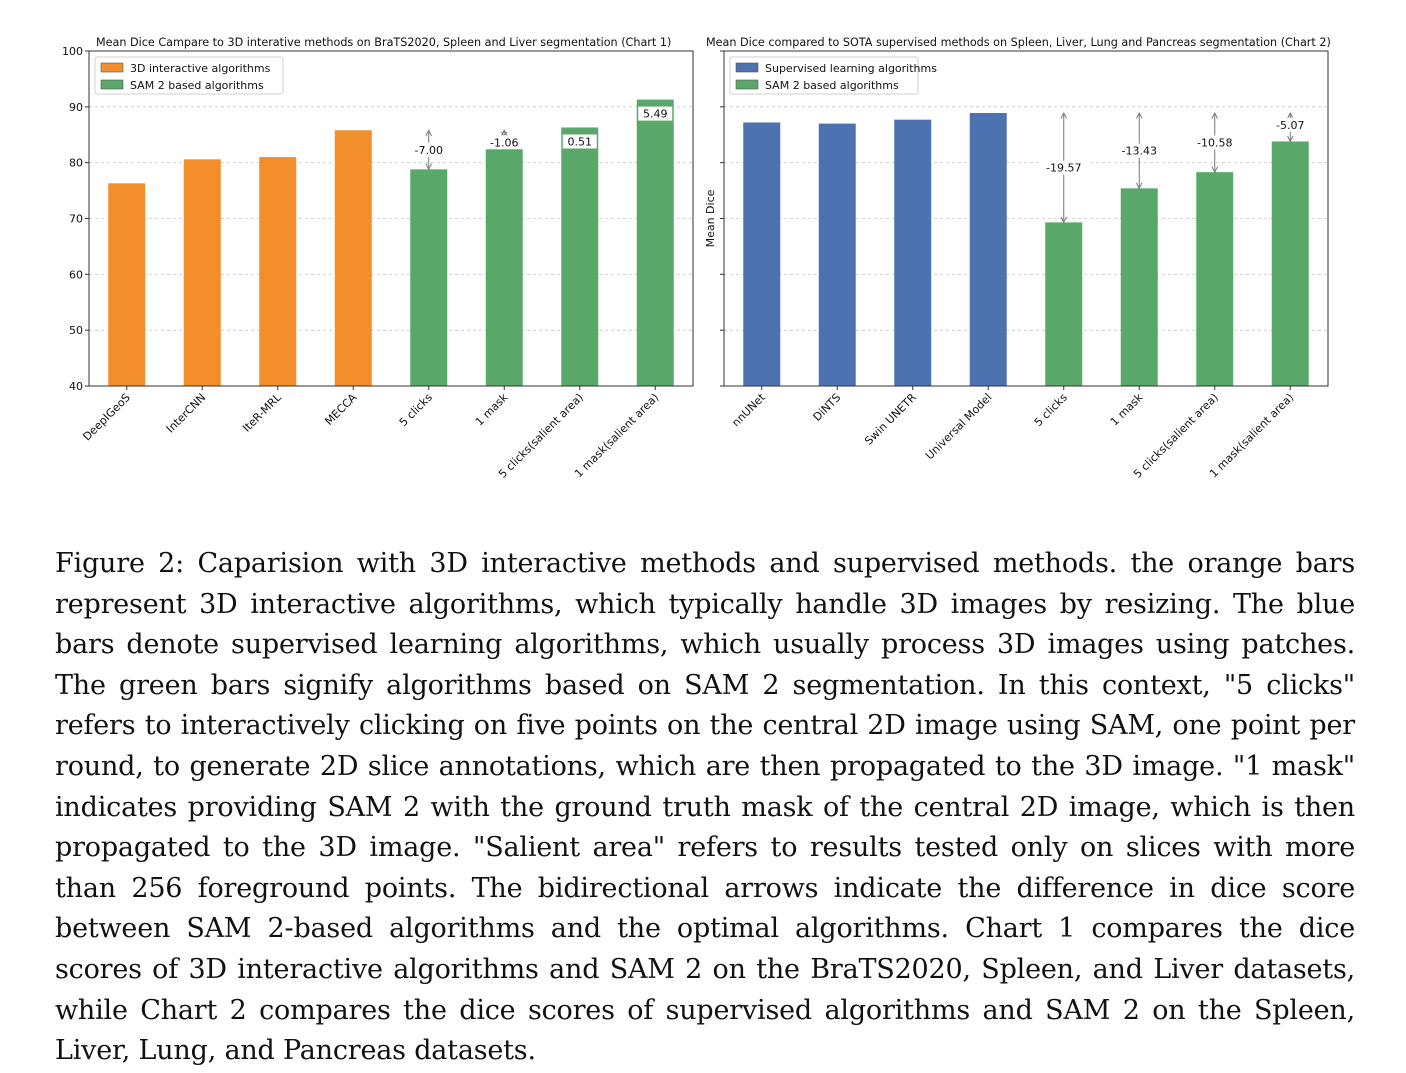 This screenshot has width=1406, height=1073. What do you see at coordinates (127, 284) in the screenshot?
I see `bar-deepigeos` at bounding box center [127, 284].